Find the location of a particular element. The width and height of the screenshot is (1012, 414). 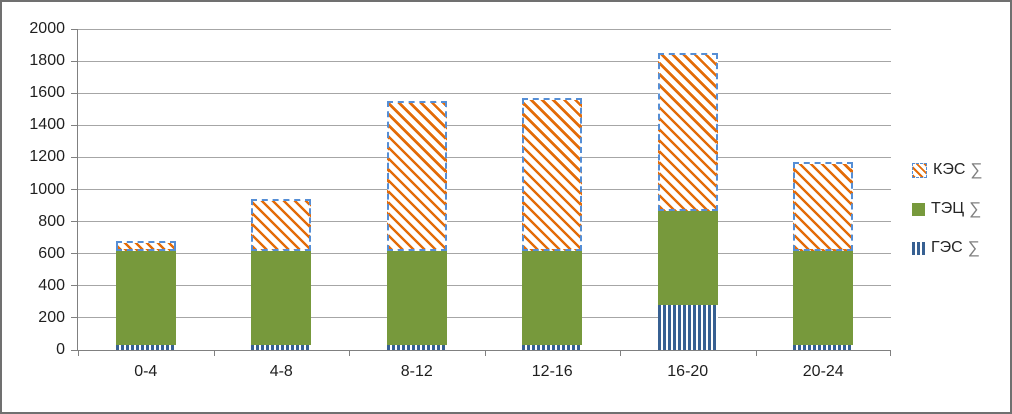

y-axis-label: 2000 is located at coordinates (47, 28).